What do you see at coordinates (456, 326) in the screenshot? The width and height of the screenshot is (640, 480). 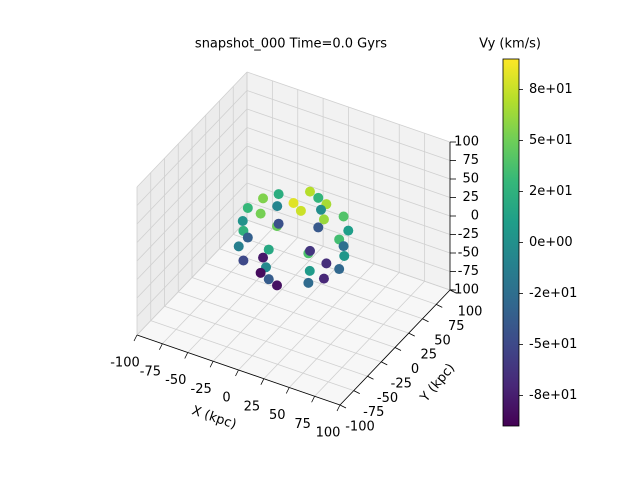 I see `y-tick-label: 75` at bounding box center [456, 326].